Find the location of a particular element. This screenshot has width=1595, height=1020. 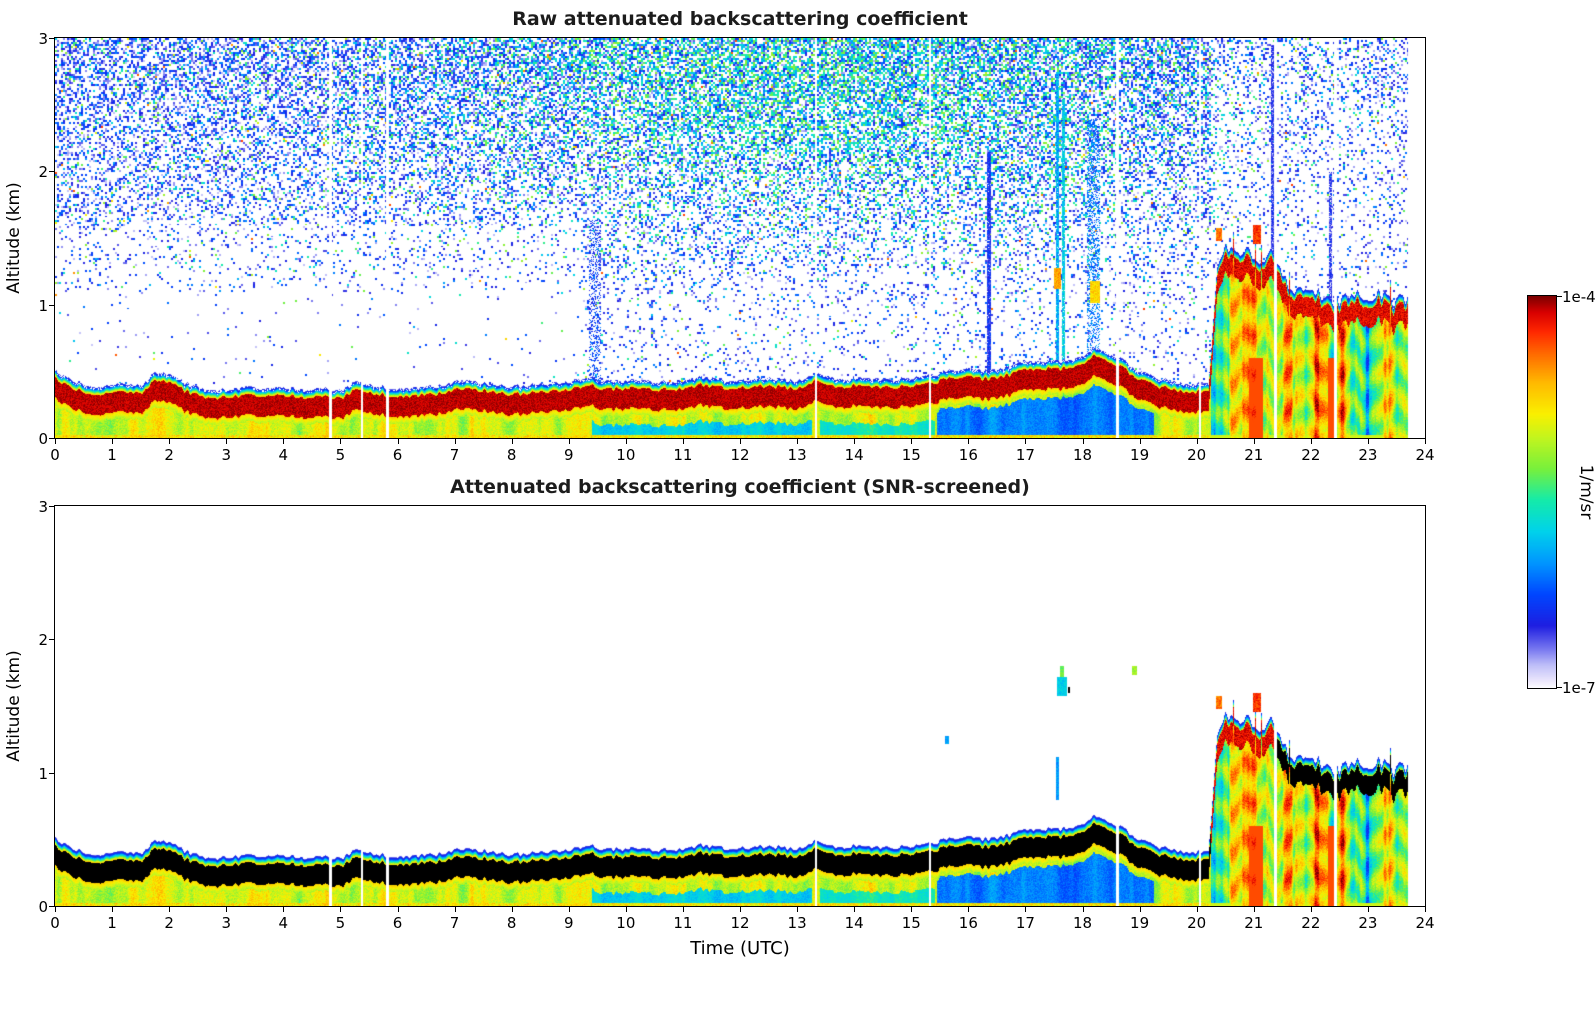

x-tick-label: 4 is located at coordinates (283, 923).